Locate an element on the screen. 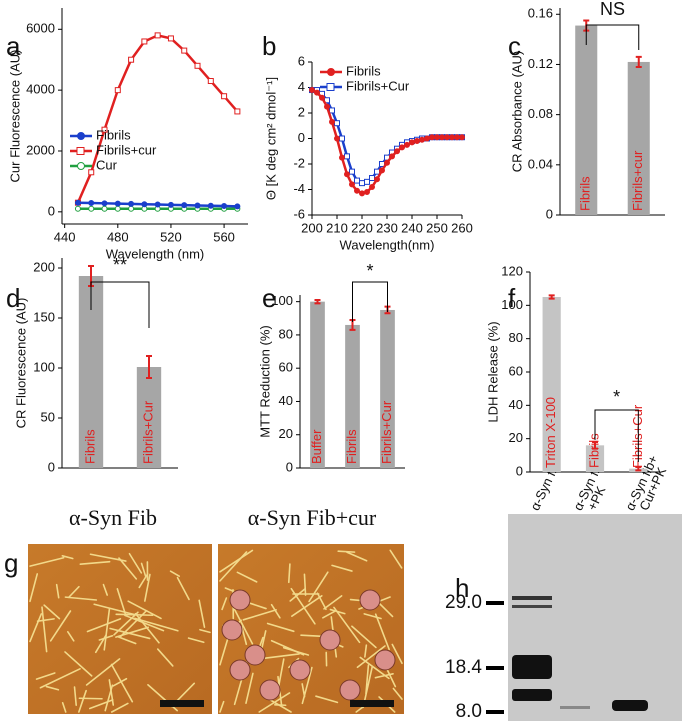  category-label: Triton X-100 is located at coordinates (550, 432).